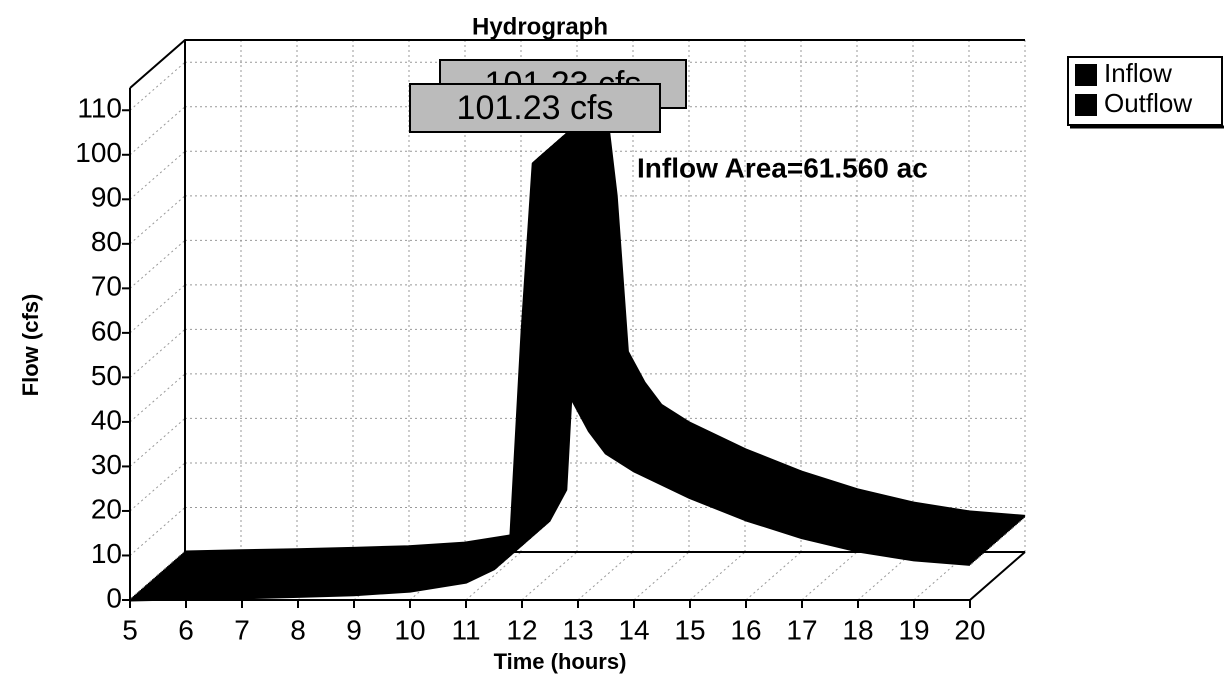 This screenshot has width=1230, height=681. I want to click on y-tick-label: 20, so click(106, 508).